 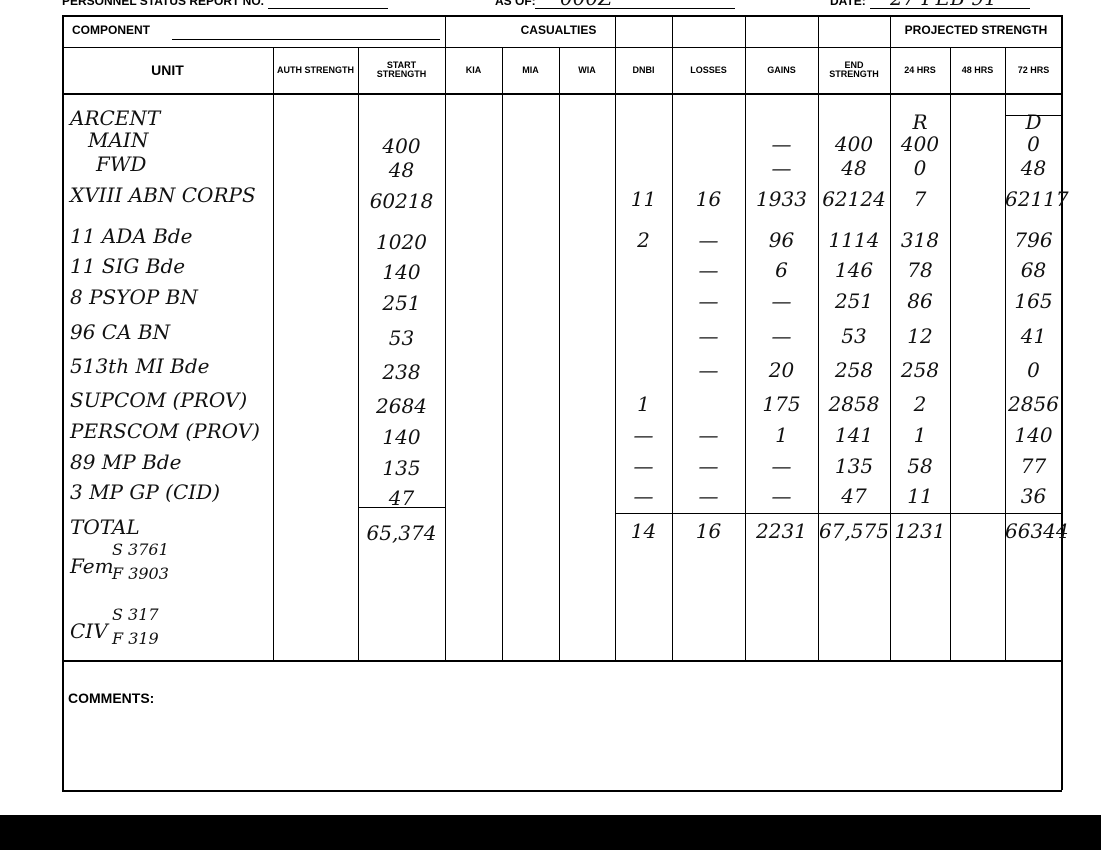 I want to click on unit-name: XVIII ABN CORPS, so click(x=163, y=195).